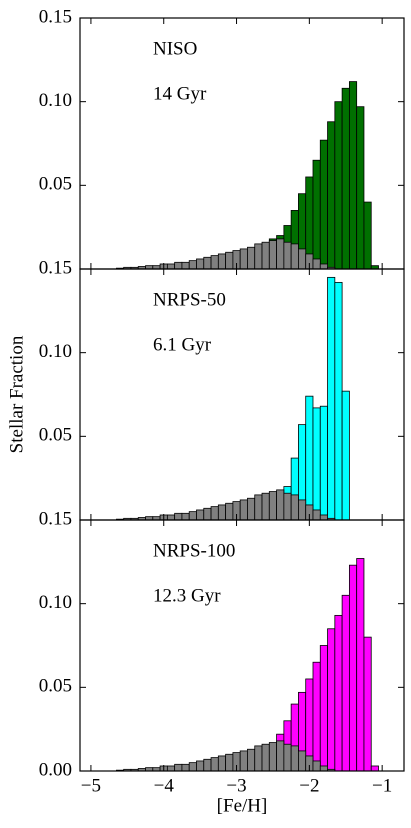 The width and height of the screenshot is (411, 828). Describe the element at coordinates (309, 785) in the screenshot. I see `x-tick-label: −2` at that location.